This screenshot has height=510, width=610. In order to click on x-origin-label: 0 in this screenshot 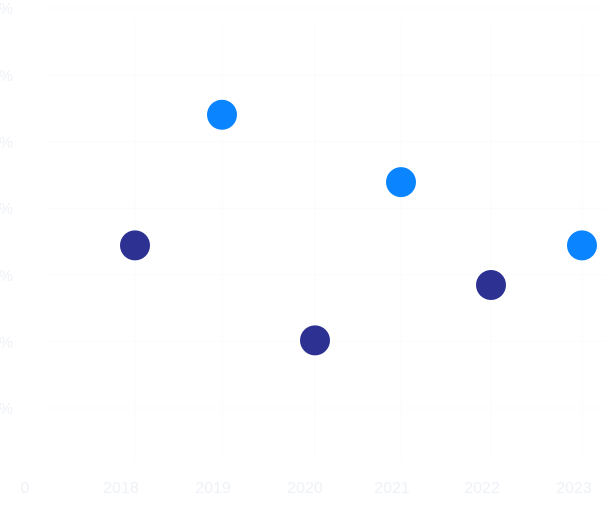, I will do `click(25, 488)`.